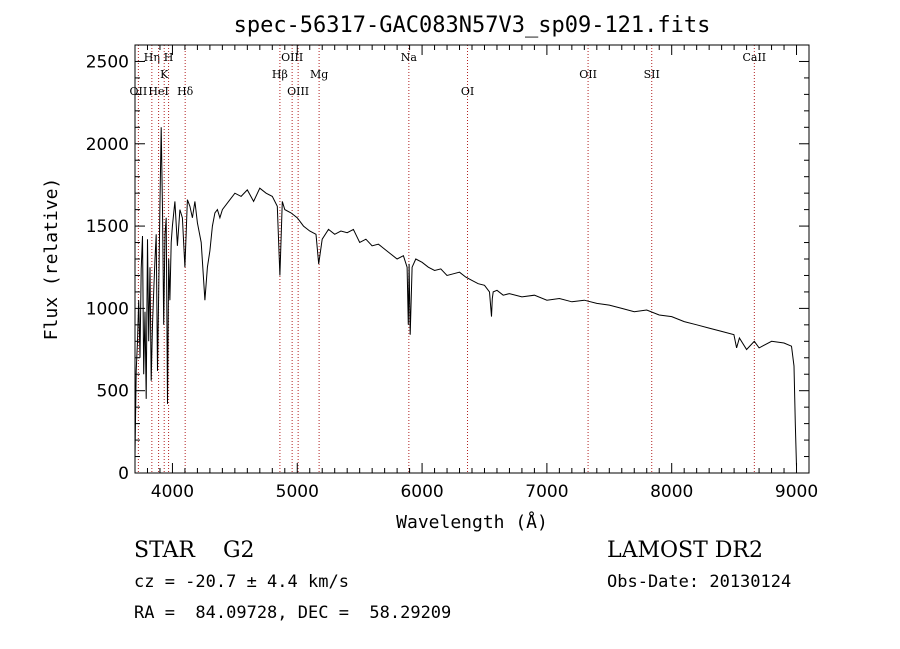 The height and width of the screenshot is (649, 900). Describe the element at coordinates (699, 582) in the screenshot. I see `observation-date: Obs-Date: 20130124` at that location.